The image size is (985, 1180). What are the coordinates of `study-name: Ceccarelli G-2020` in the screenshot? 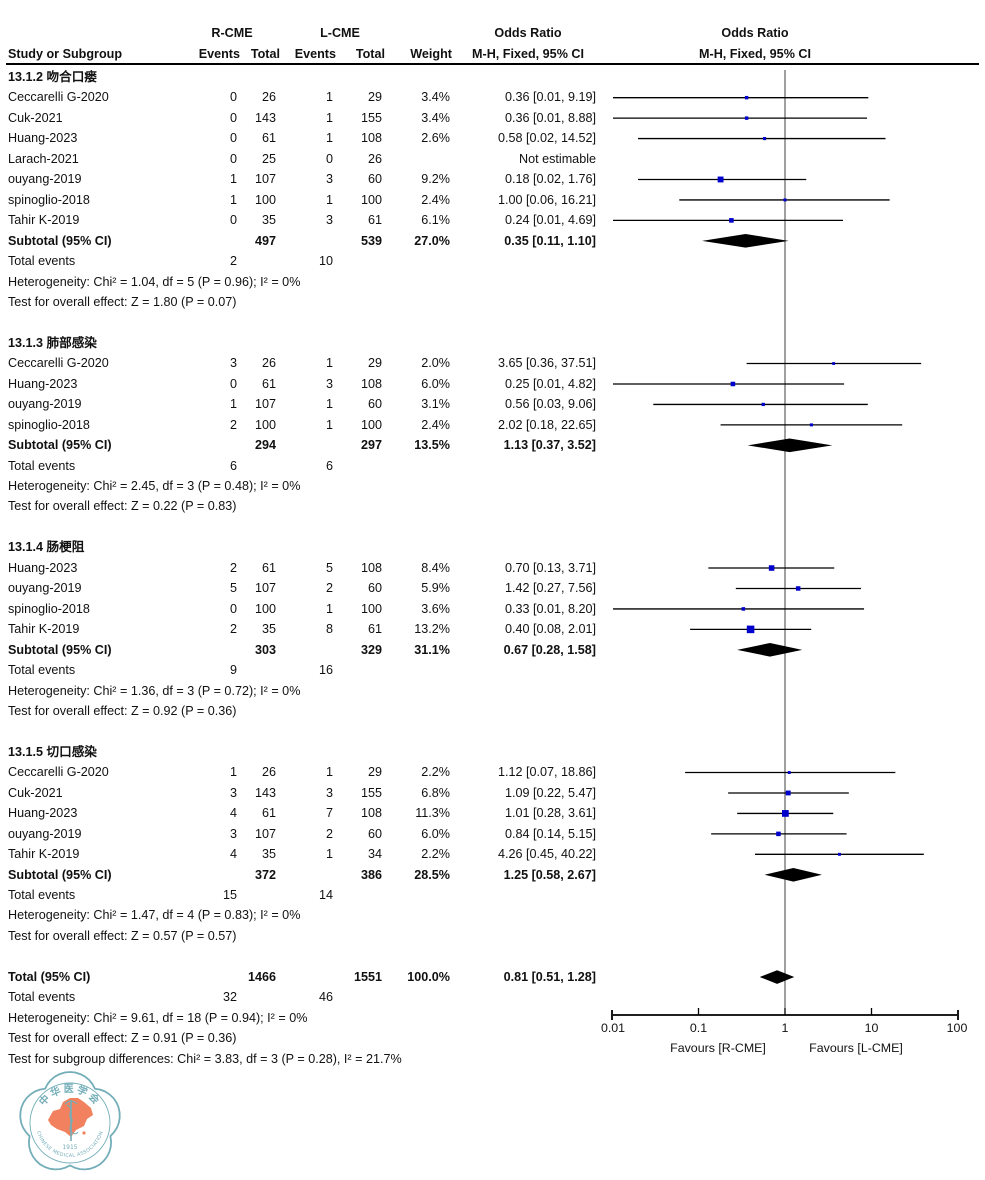 It's located at (58, 772).